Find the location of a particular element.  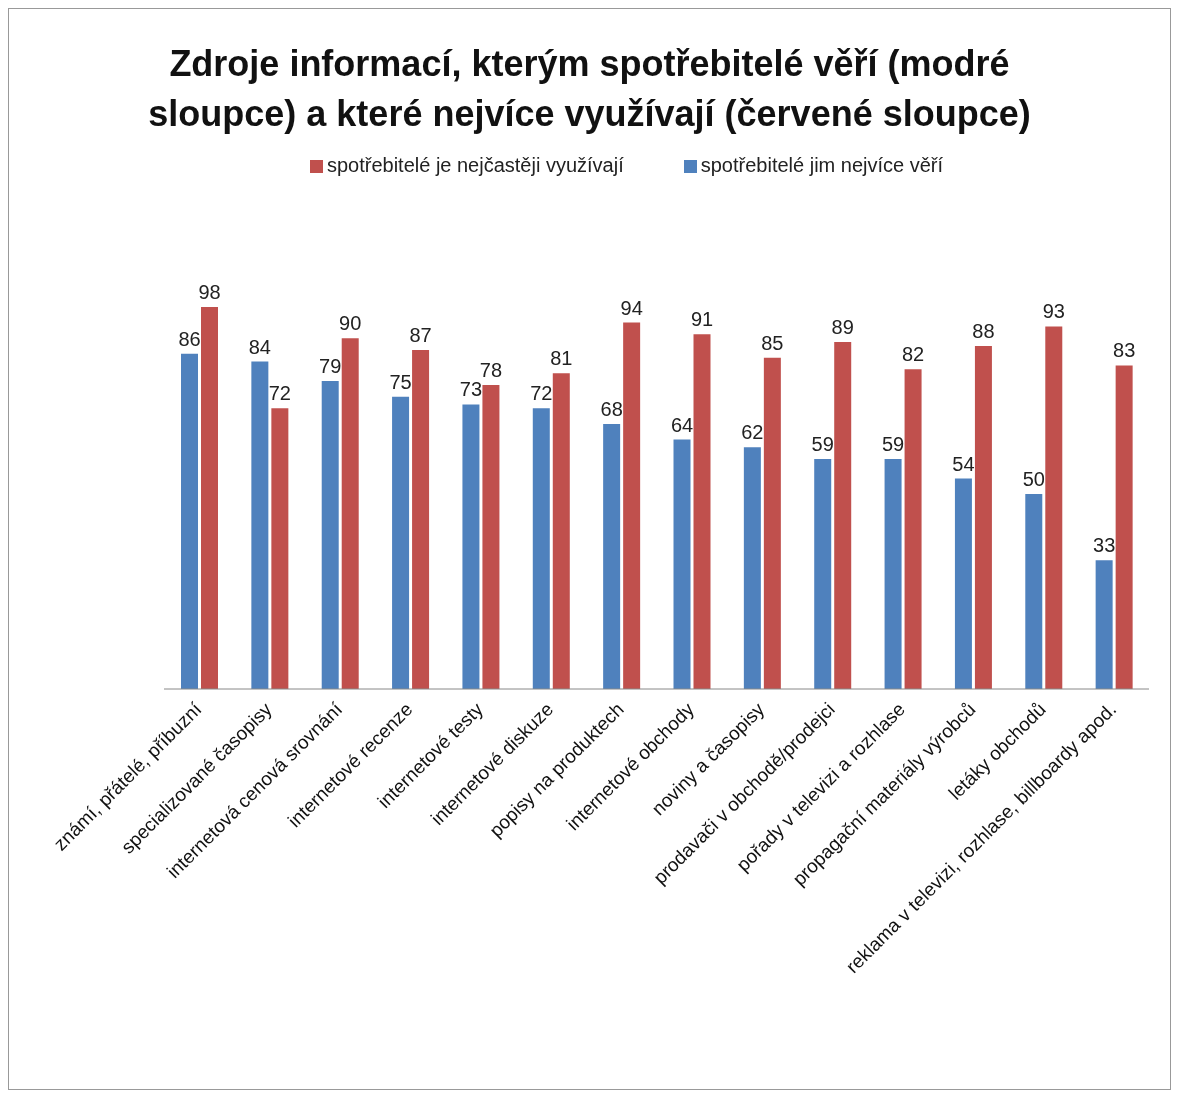

data-label: 54 is located at coordinates (963, 463).